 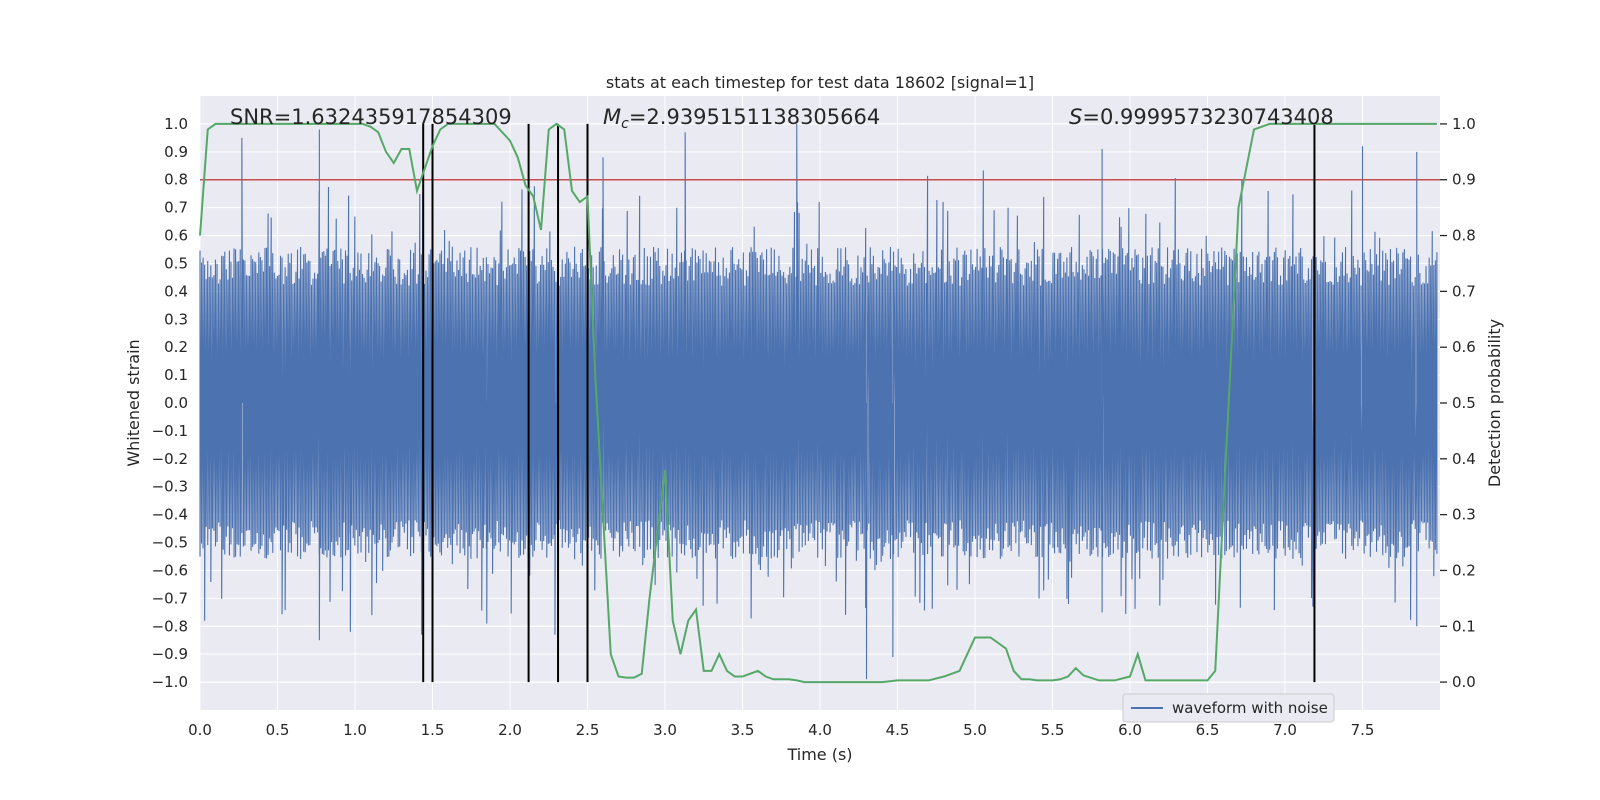 I want to click on y-right-tick-label: 0.3, so click(x=1464, y=515).